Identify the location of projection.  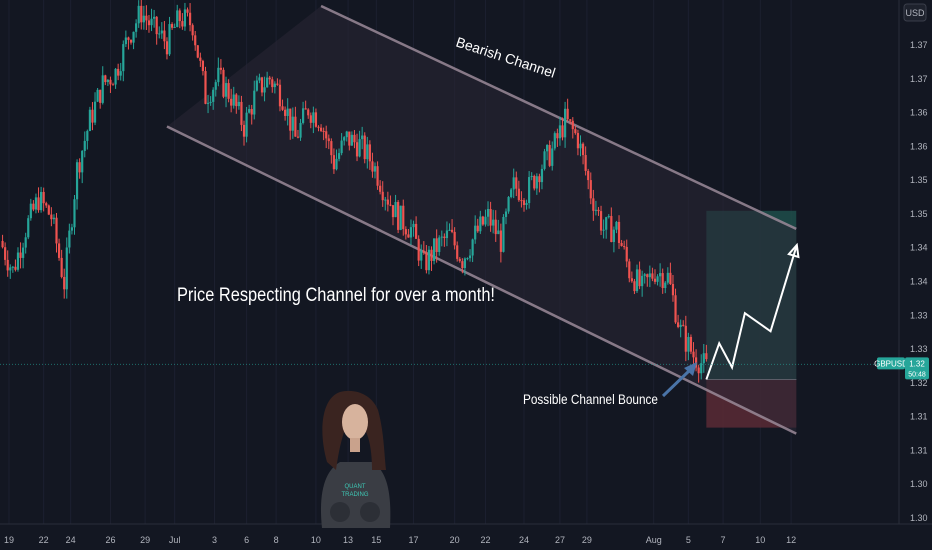
(752, 311).